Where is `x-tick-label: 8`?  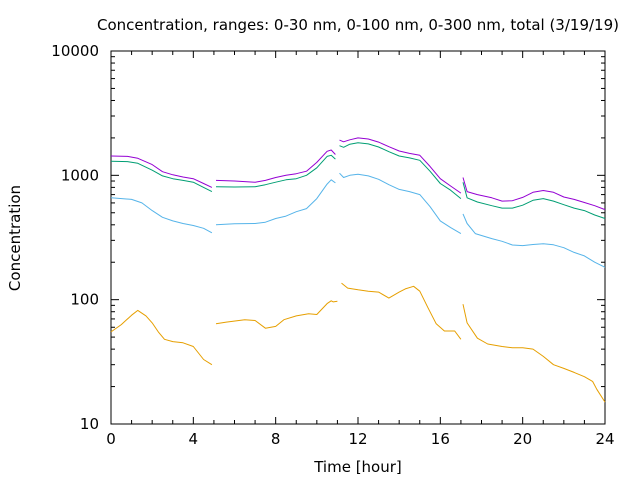
x-tick-label: 8 is located at coordinates (276, 439).